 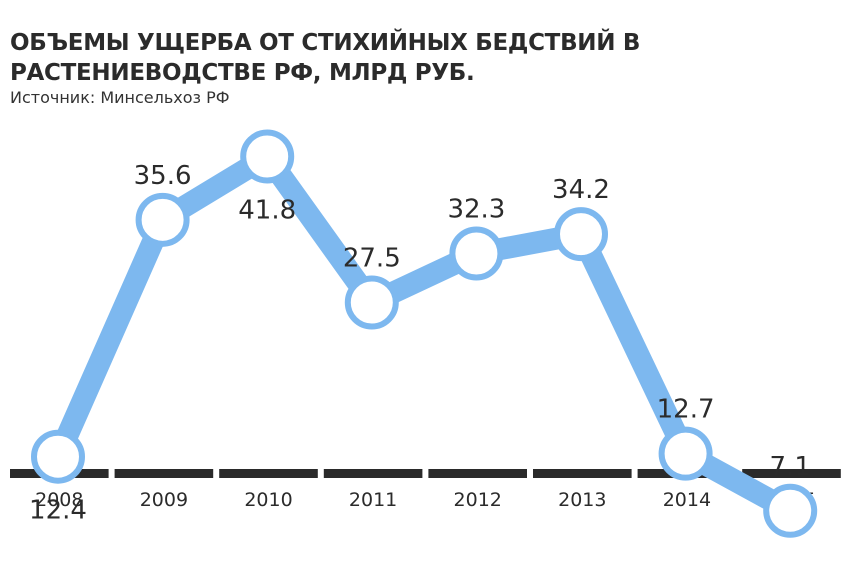 What do you see at coordinates (790, 467) in the screenshot?
I see `data-label: 7.1` at bounding box center [790, 467].